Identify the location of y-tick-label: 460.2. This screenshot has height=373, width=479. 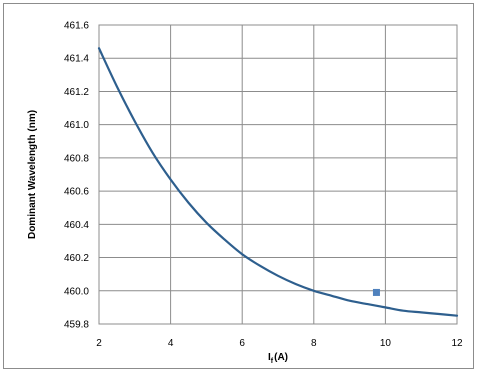
(76, 258).